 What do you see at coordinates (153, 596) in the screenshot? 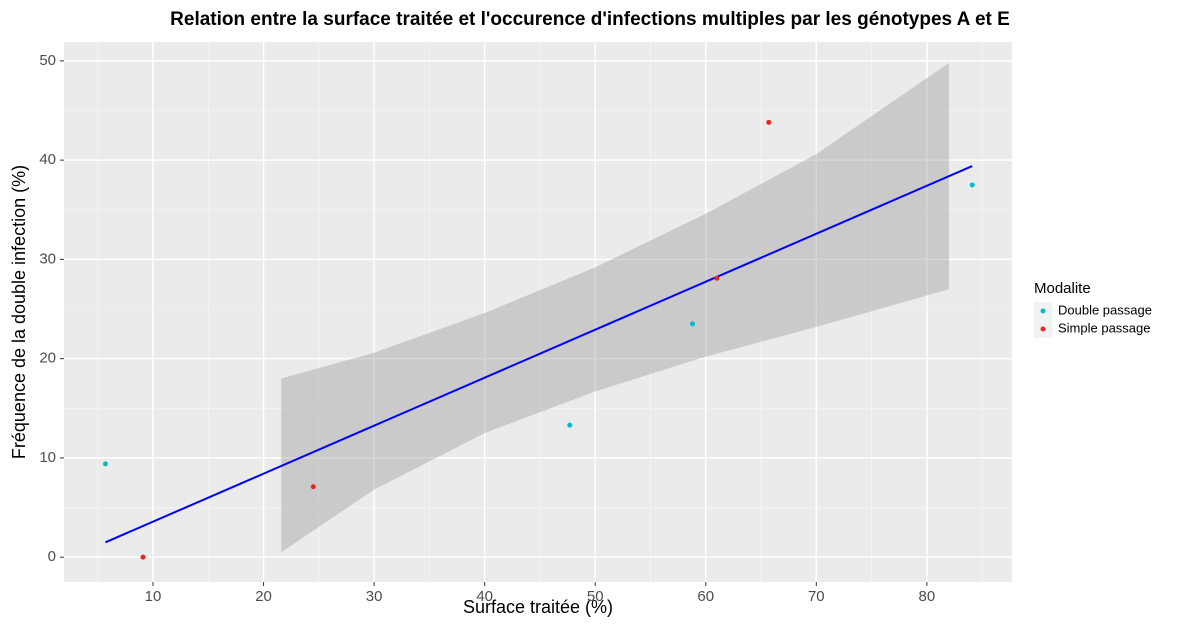
I see `x-tick-label: 10` at bounding box center [153, 596].